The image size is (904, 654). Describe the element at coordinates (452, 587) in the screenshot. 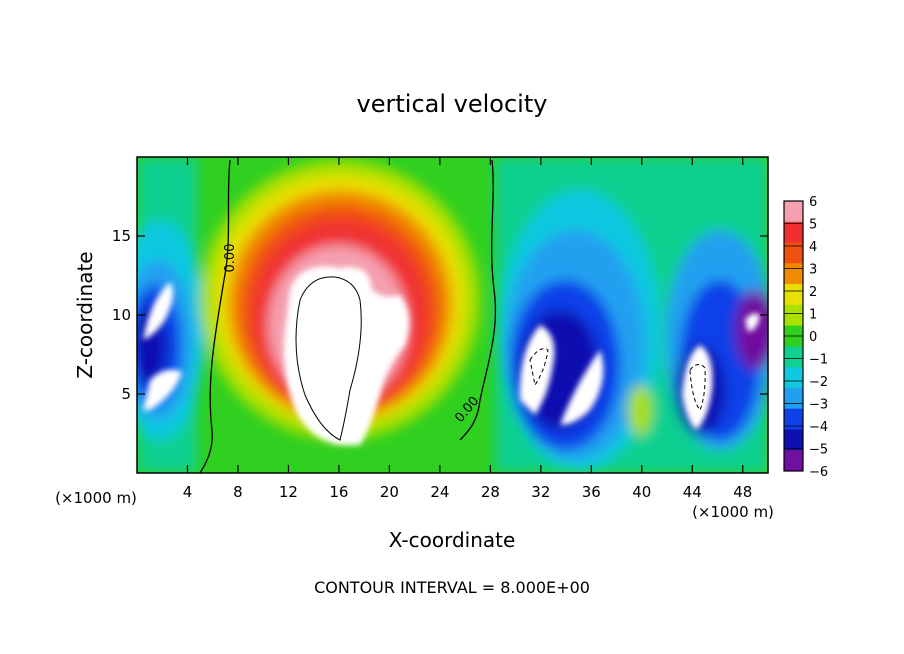

I see `contour-interval-note: CONTOUR INTERVAL = 8.000E+00` at that location.